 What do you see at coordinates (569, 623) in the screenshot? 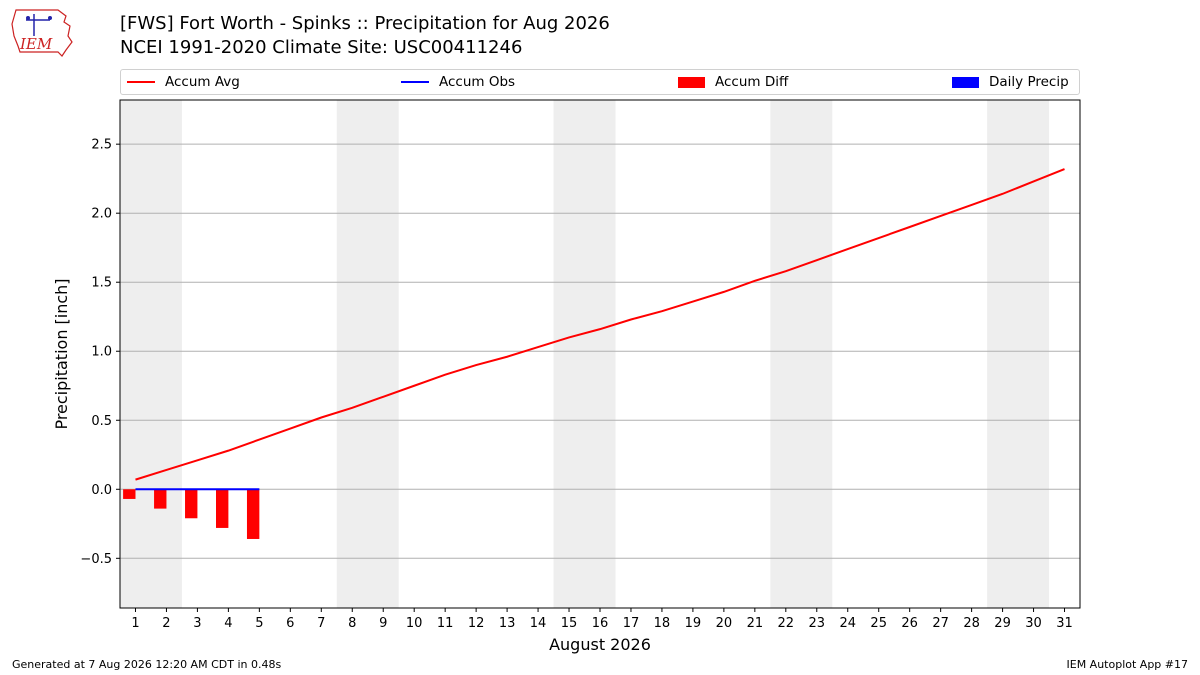
I see `x-tick-label: 15` at bounding box center [569, 623].